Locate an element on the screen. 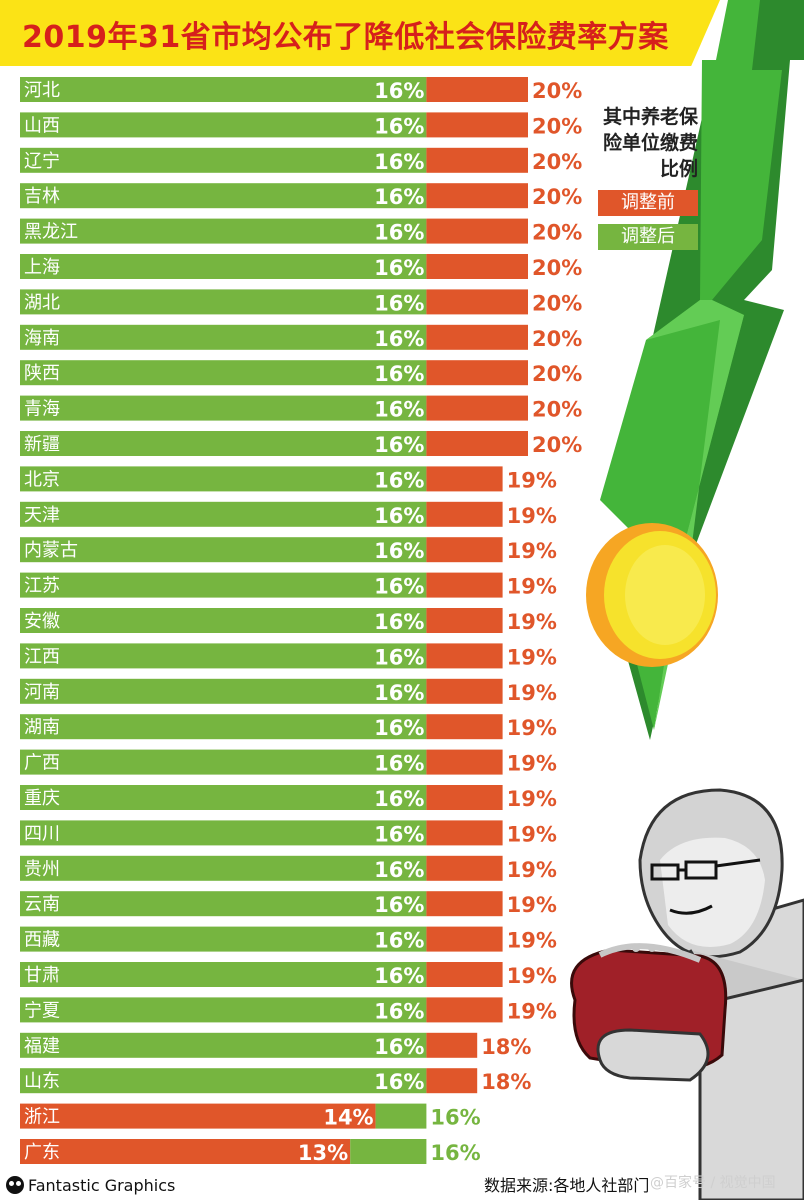 The image size is (804, 1200). province-label: 吉林 is located at coordinates (42, 196).